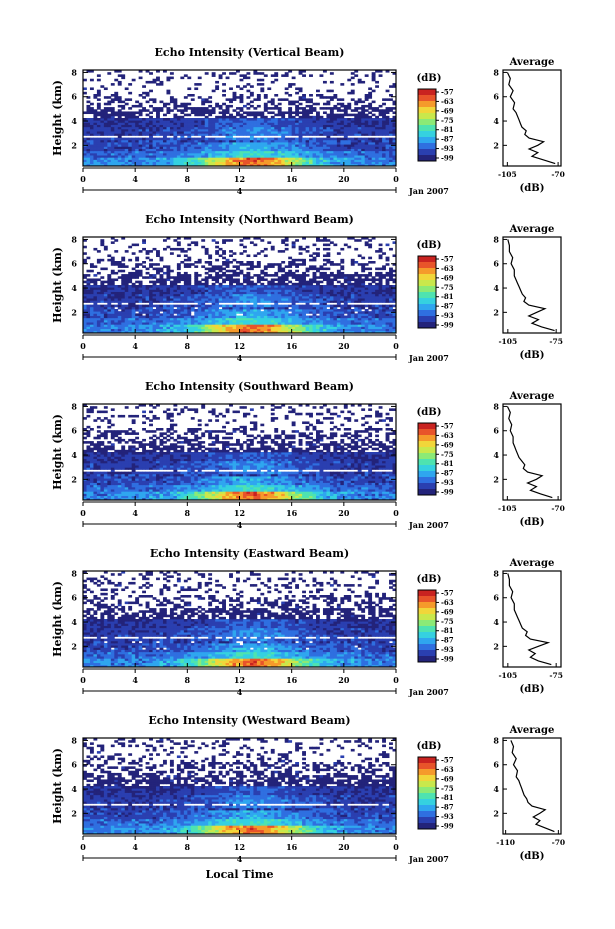 Image resolution: width=615 pixels, height=929 pixels. I want to click on colorbar-swatch, so click(427, 128).